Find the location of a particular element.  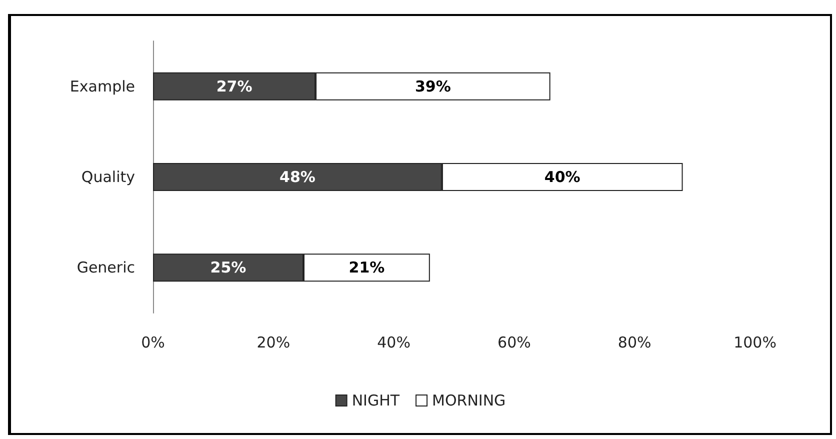

x-tick-label: 0% is located at coordinates (153, 343).